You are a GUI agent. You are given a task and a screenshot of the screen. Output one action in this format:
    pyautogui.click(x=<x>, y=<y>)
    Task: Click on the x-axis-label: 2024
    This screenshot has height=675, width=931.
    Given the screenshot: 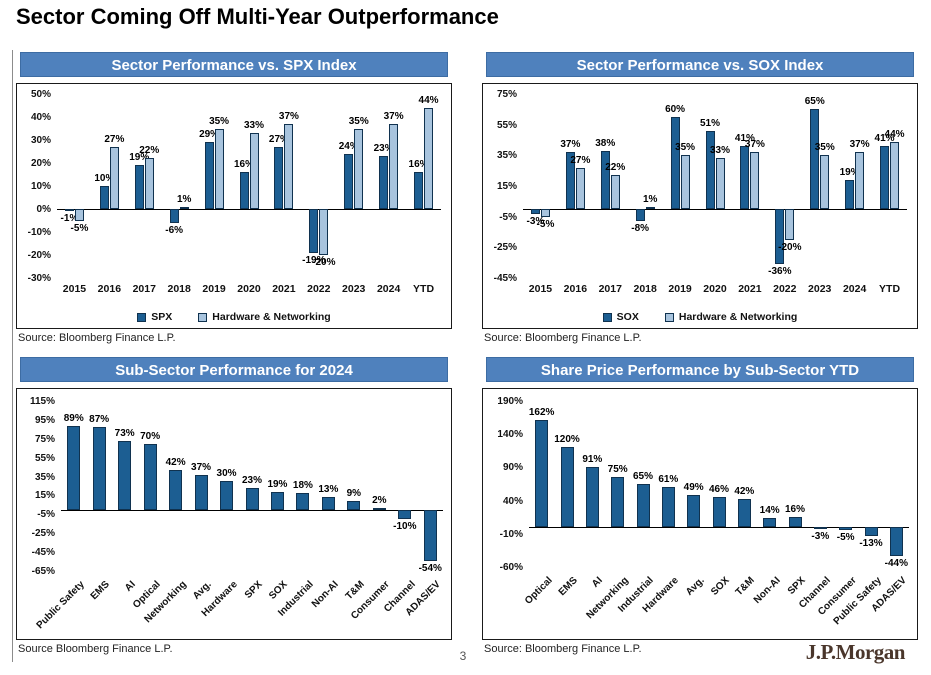 What is the action you would take?
    pyautogui.click(x=854, y=289)
    